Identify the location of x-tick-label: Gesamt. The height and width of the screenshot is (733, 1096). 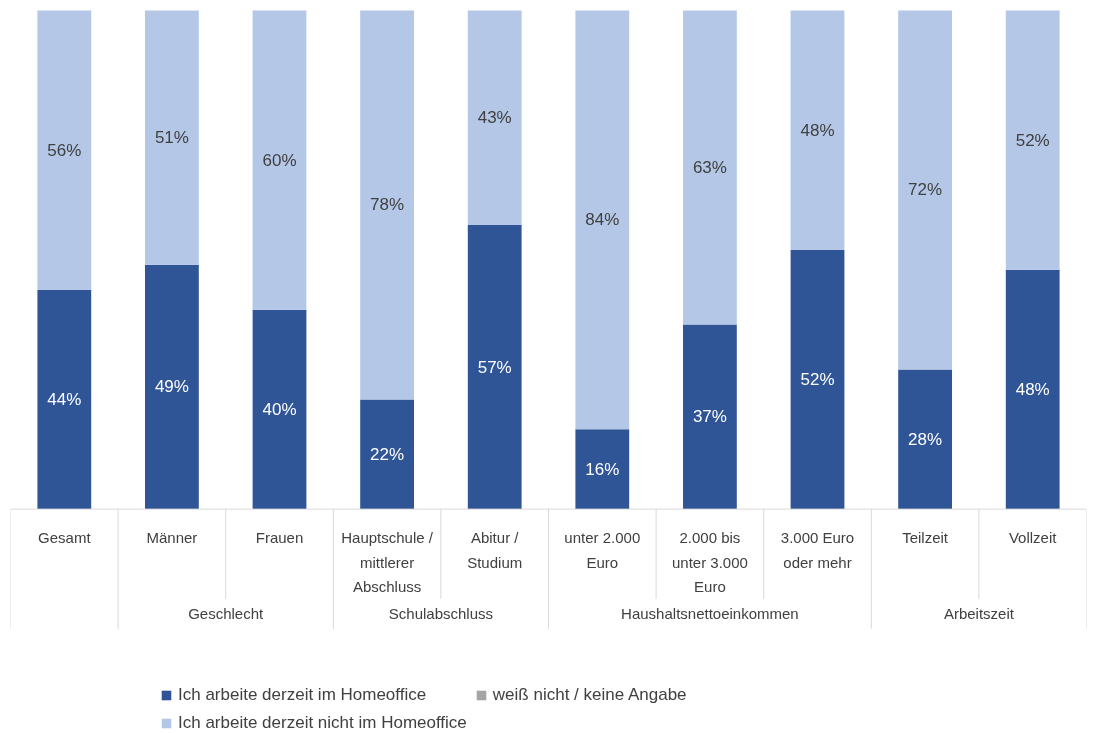
(65, 538).